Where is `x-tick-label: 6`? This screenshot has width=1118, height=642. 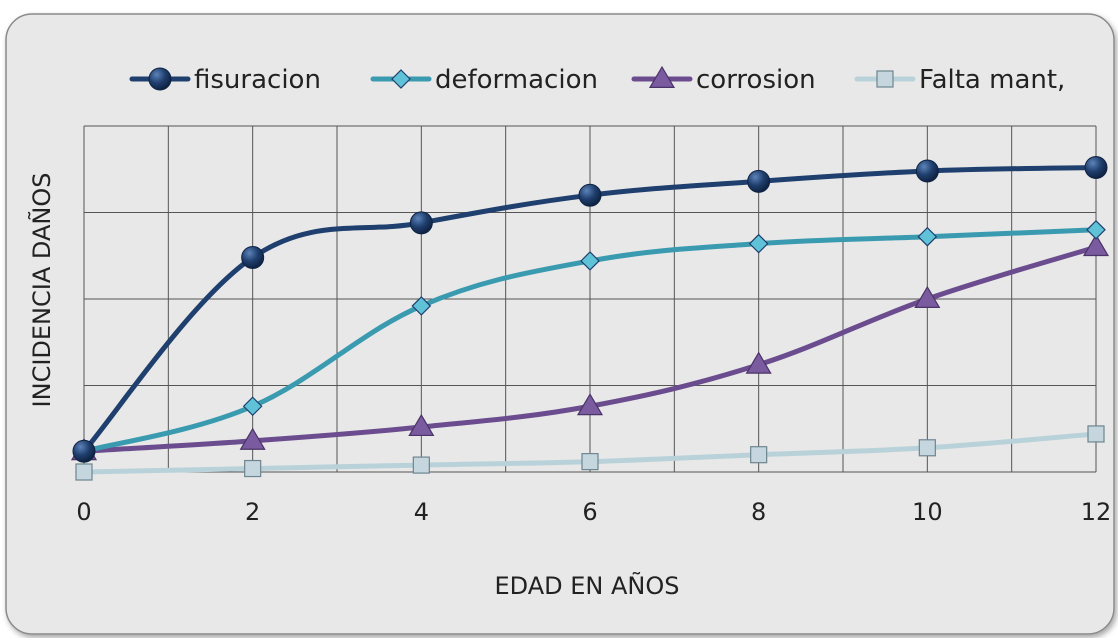 x-tick-label: 6 is located at coordinates (589, 512).